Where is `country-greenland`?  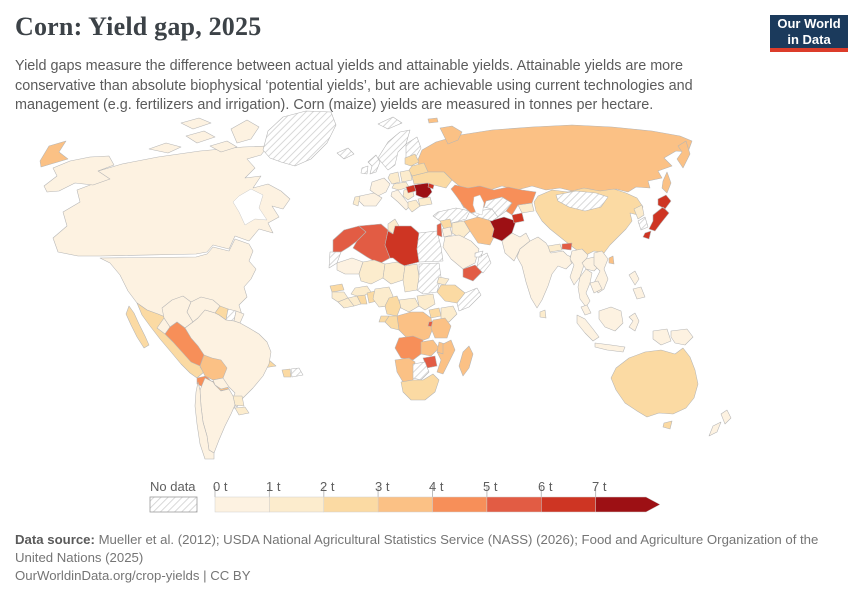
country-greenland is located at coordinates (299, 138).